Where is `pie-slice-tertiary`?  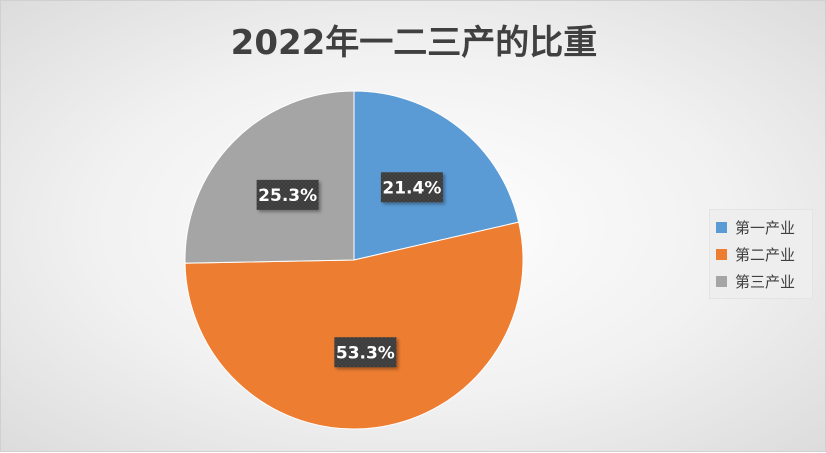 pie-slice-tertiary is located at coordinates (269, 177).